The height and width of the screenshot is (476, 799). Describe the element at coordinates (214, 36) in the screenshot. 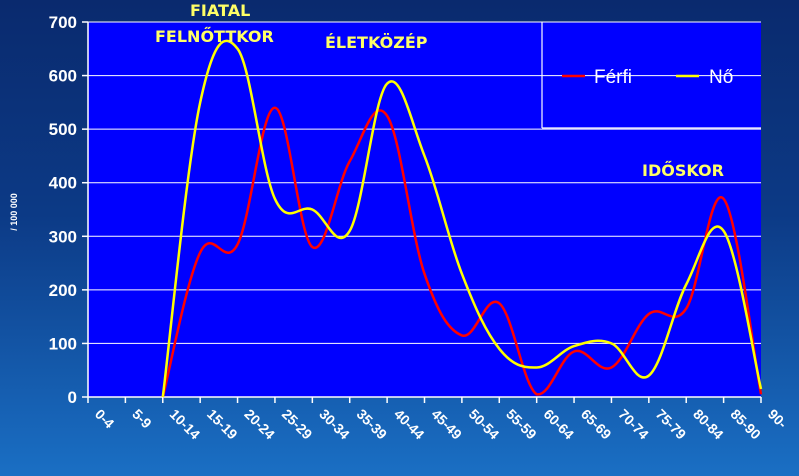

I see `annotation-felnottkor: FELNŐTTKOR` at that location.